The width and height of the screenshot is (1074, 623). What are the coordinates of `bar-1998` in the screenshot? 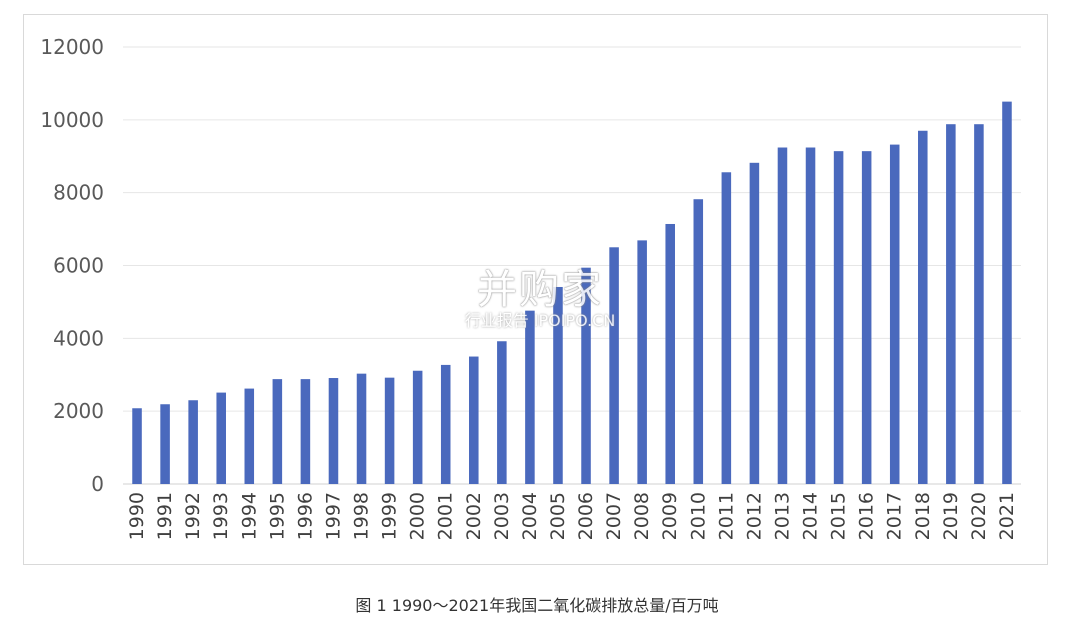 It's located at (361, 428).